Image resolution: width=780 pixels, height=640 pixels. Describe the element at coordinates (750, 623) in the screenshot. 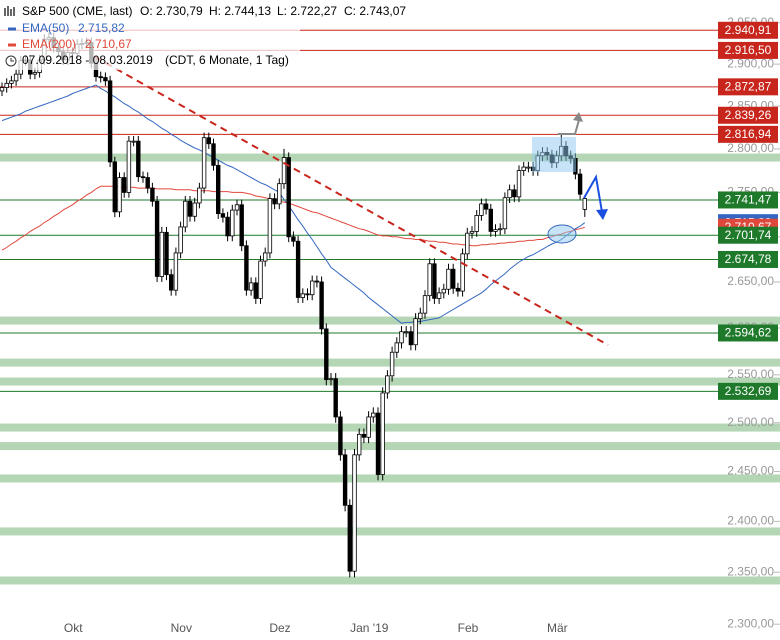

I see `y-tick-label: 2.300,00` at that location.